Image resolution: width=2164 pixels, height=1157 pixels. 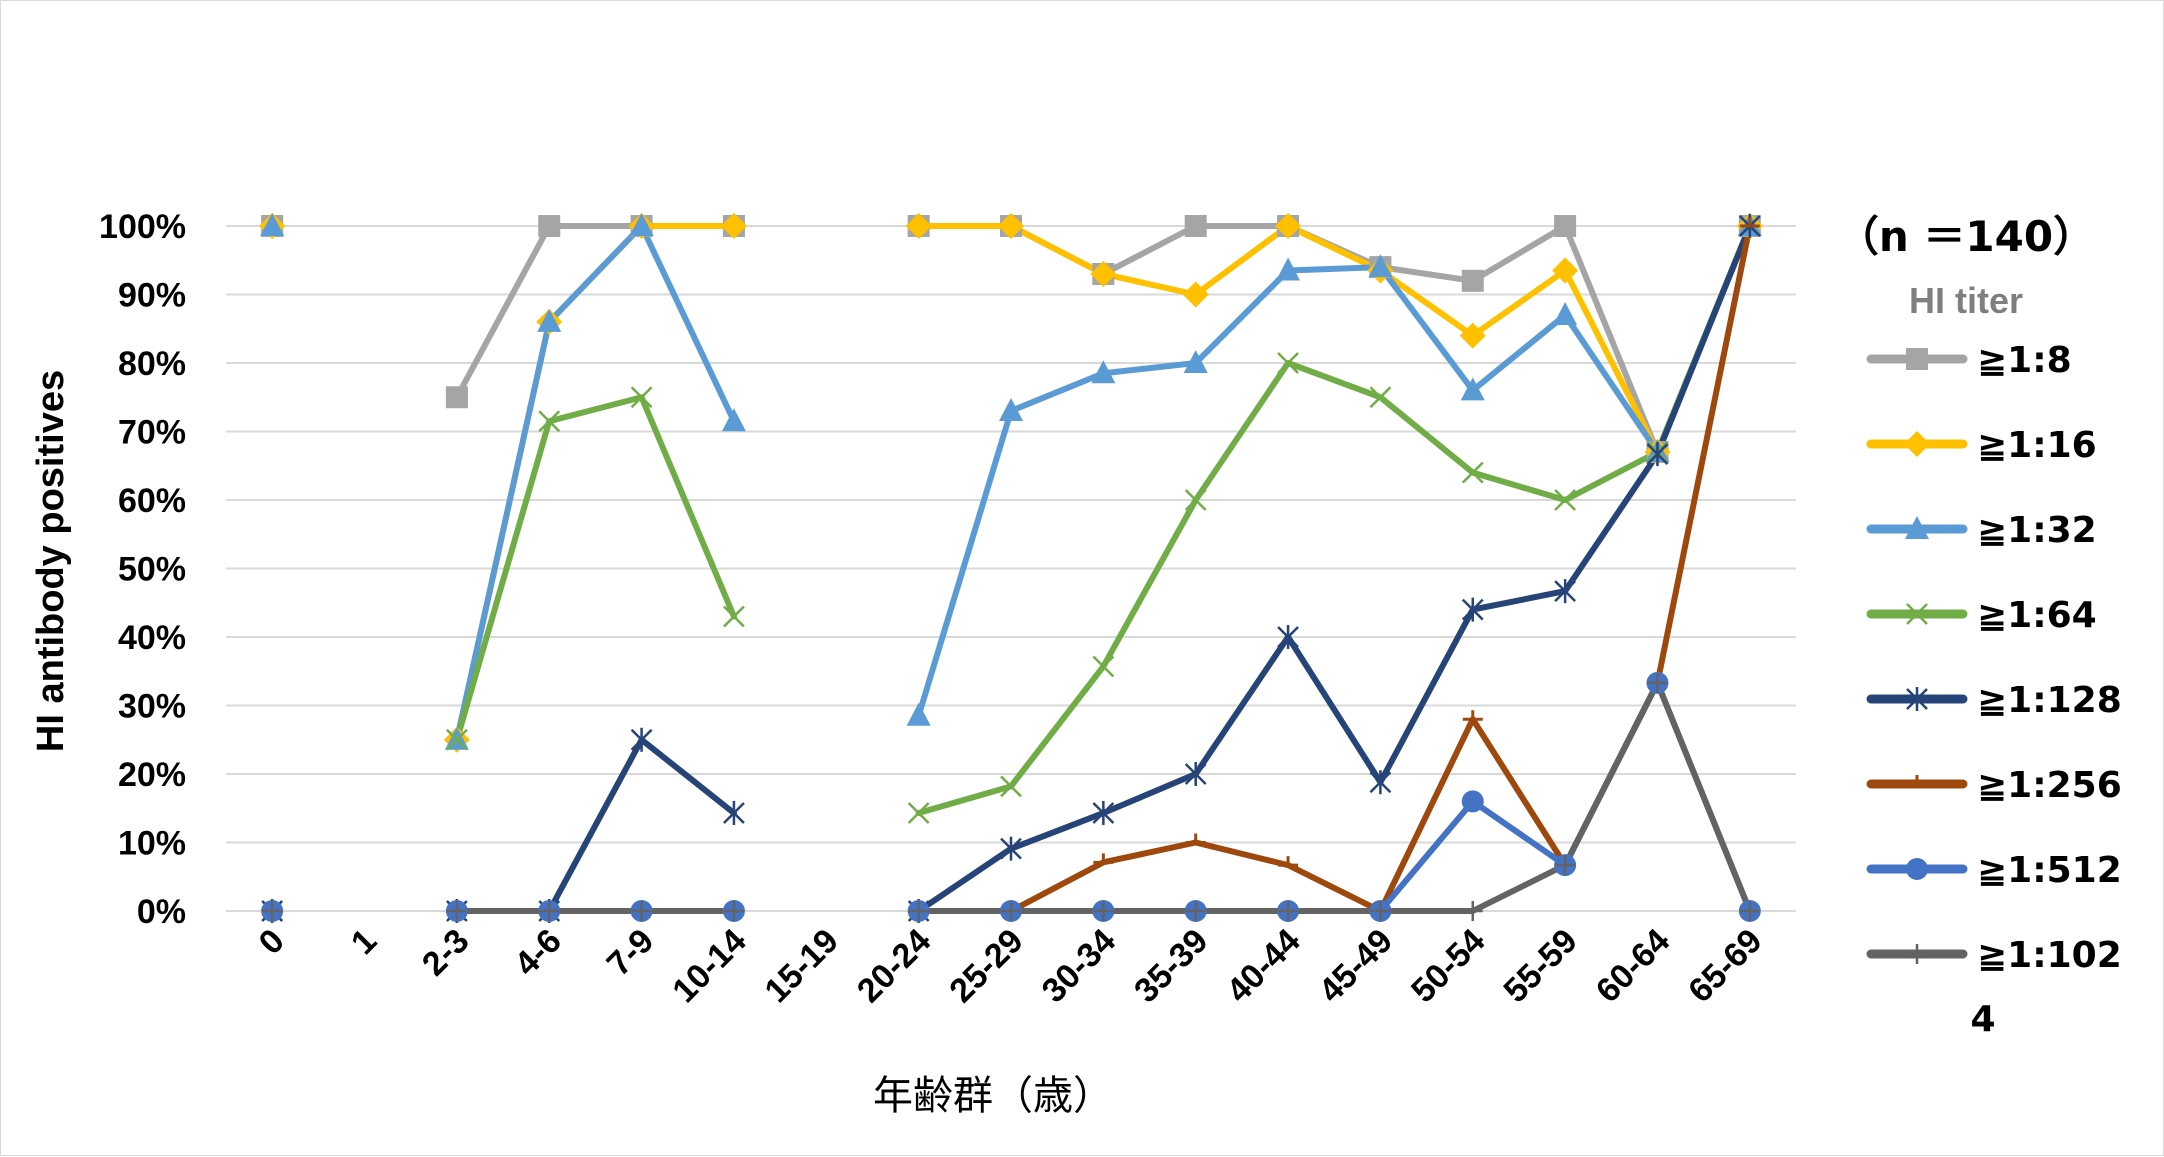 I want to click on x-tick-60-64: 60-64, so click(x=1633, y=966).